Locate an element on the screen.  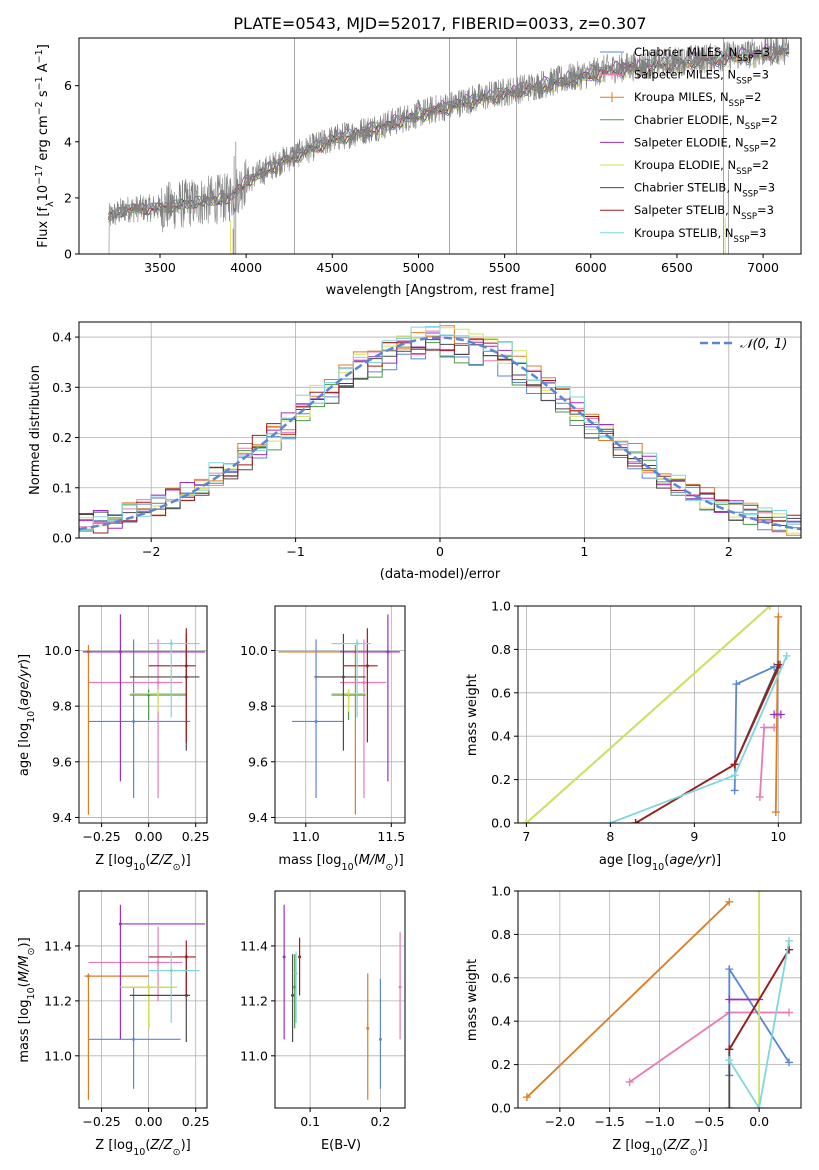
y-tick-label: 0.4 is located at coordinates (62, 337).